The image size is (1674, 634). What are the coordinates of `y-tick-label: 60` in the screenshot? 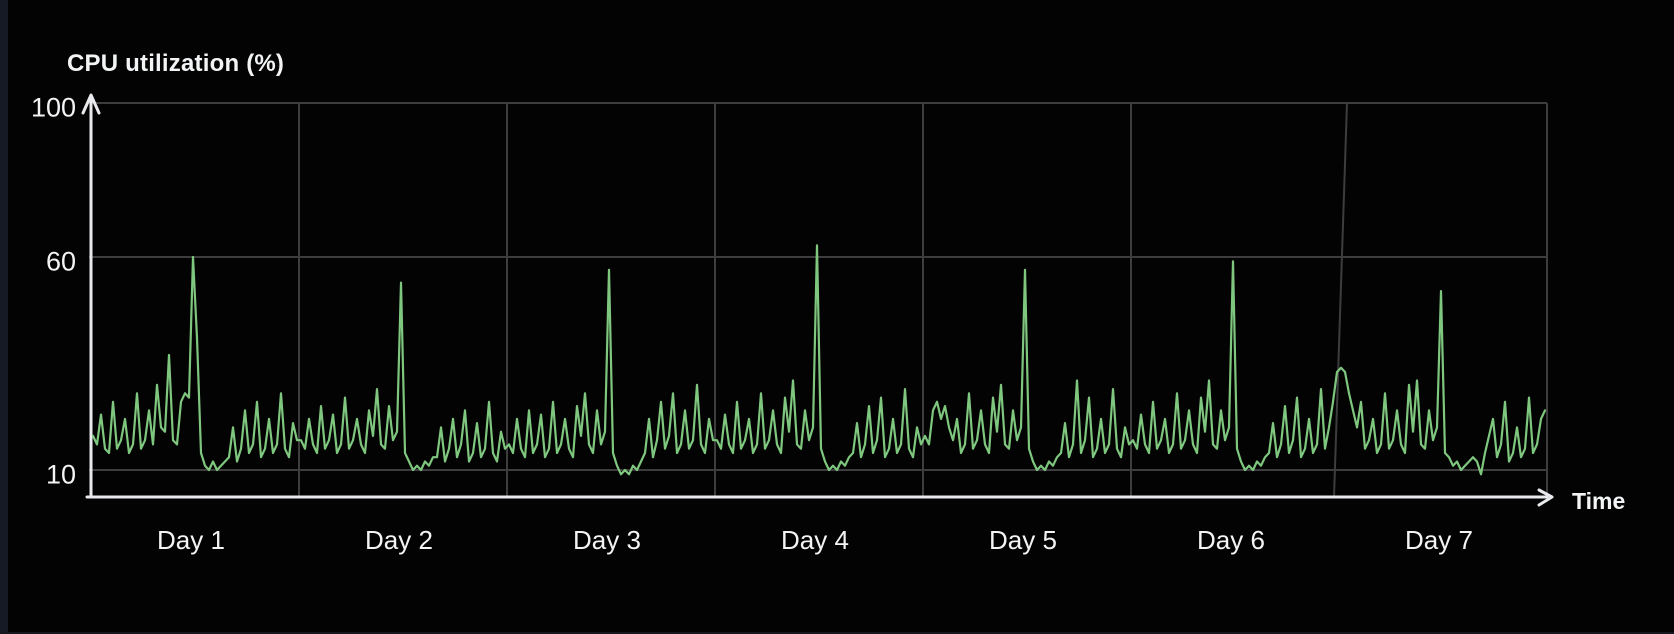 It's located at (60, 261).